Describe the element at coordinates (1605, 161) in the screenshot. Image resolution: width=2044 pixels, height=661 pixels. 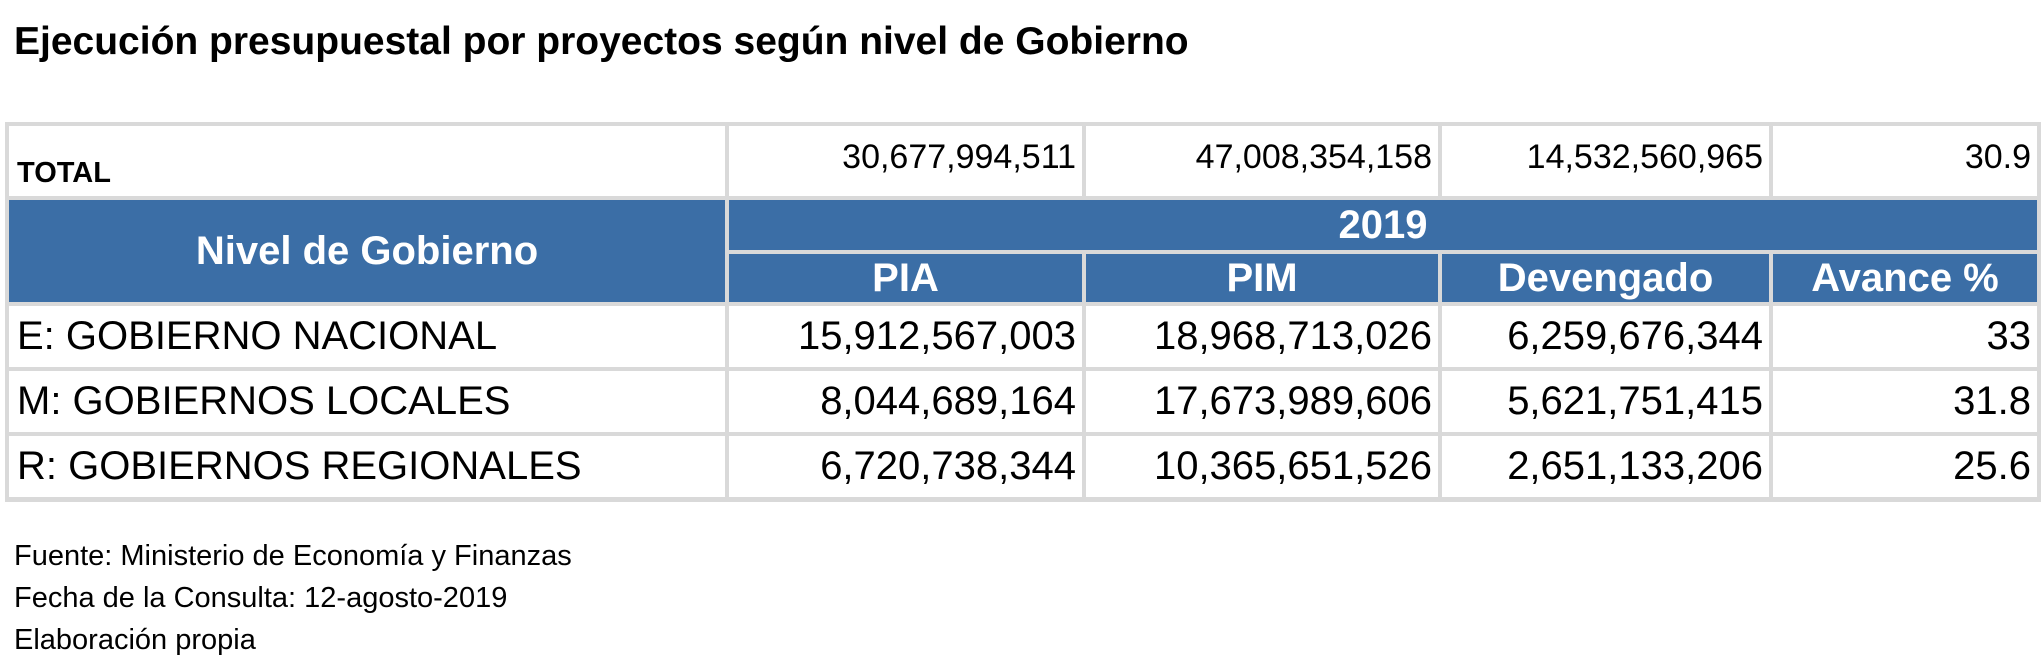
I see `total-cell: 14,532,560,965` at that location.